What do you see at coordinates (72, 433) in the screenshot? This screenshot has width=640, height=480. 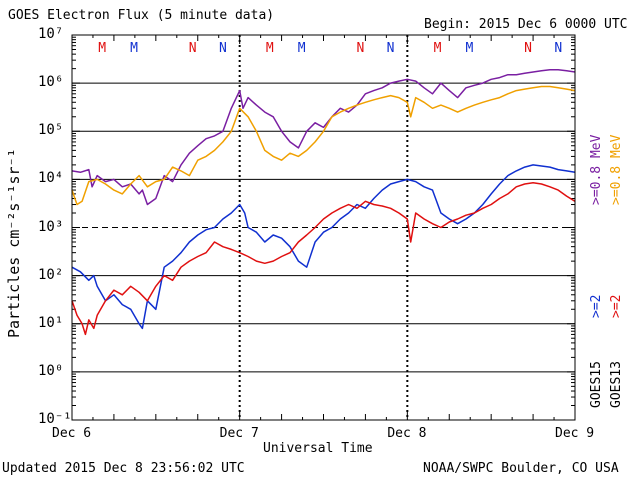 I see `x-tick-label: Dec 6` at bounding box center [72, 433].